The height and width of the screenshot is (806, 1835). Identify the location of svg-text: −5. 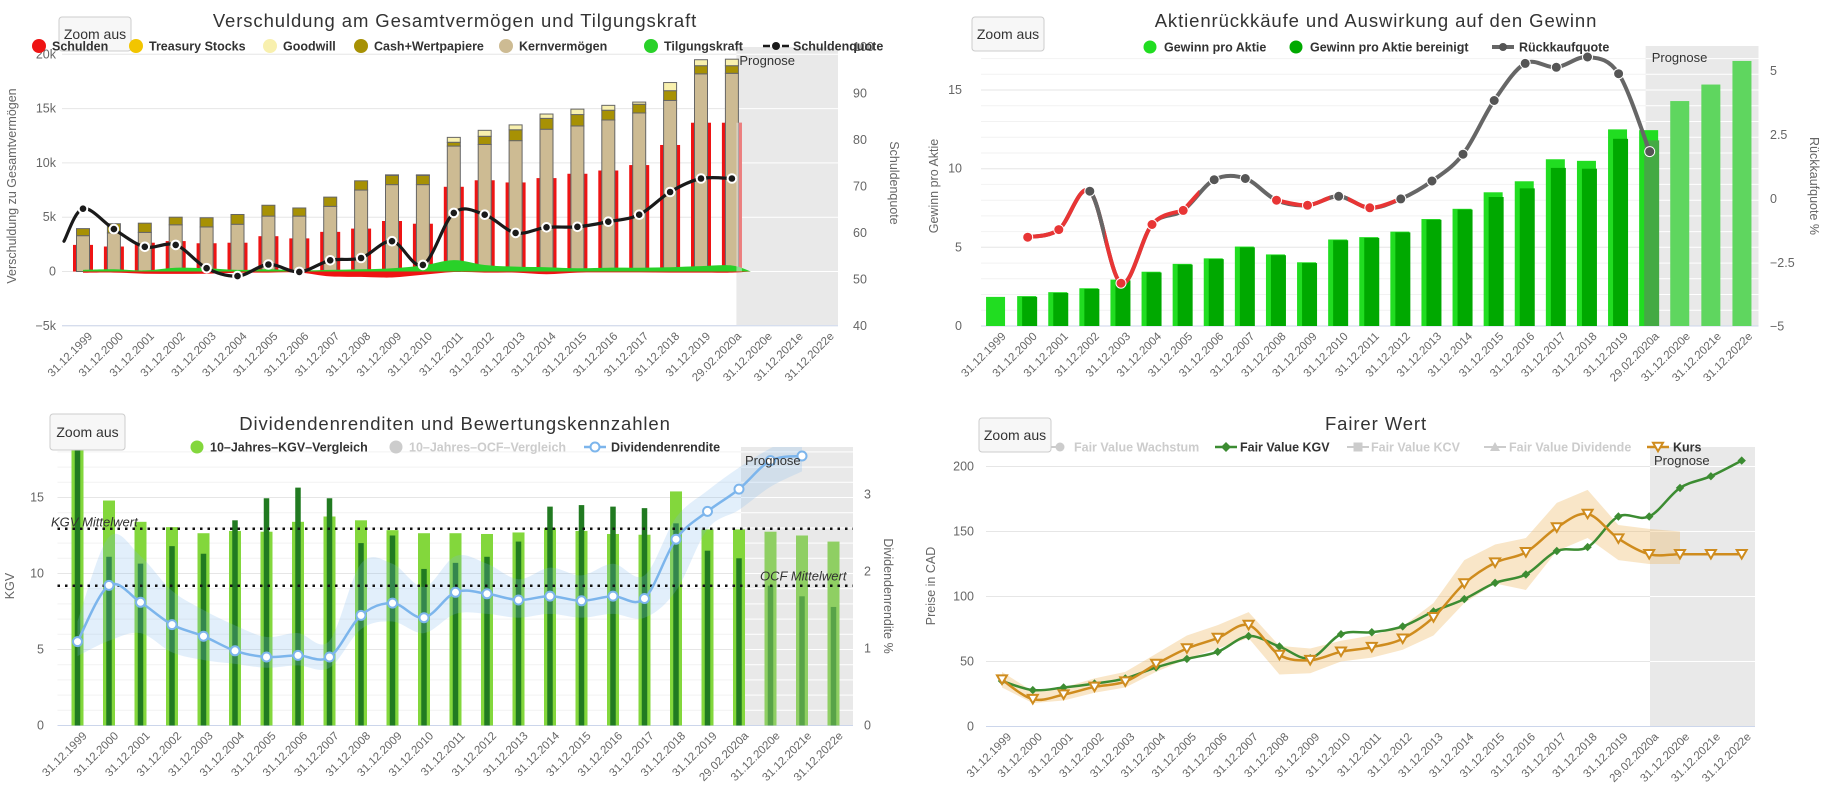
(1777, 327).